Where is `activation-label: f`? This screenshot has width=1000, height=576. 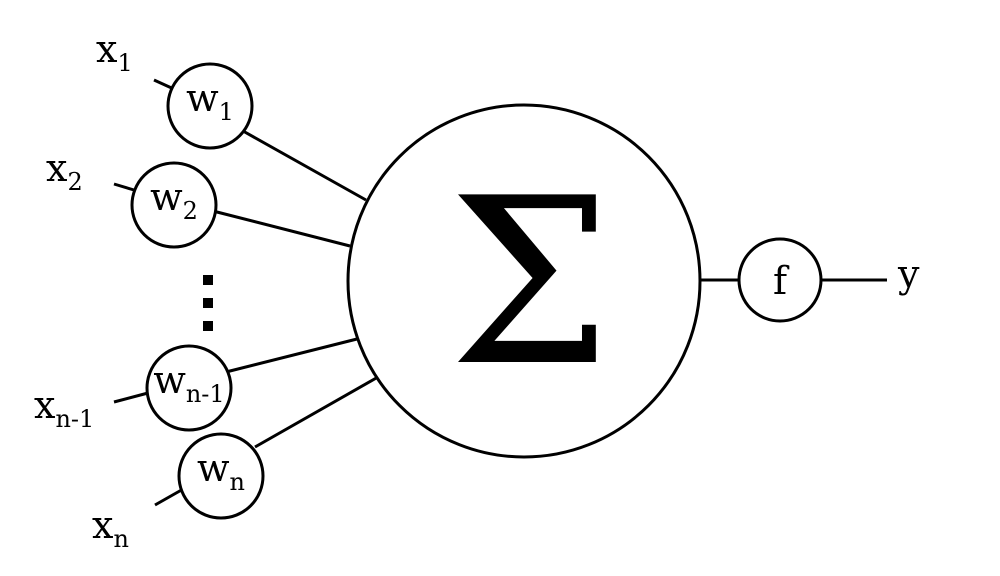
activation-label: f is located at coordinates (781, 281).